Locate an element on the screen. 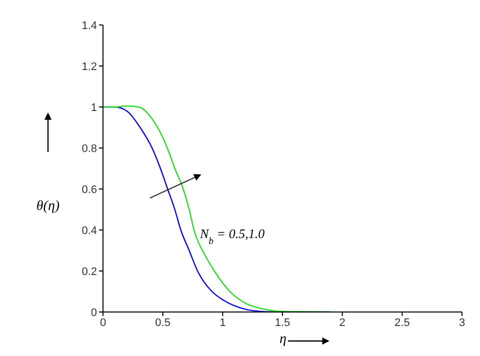  x-tick-label: 3 is located at coordinates (462, 322).